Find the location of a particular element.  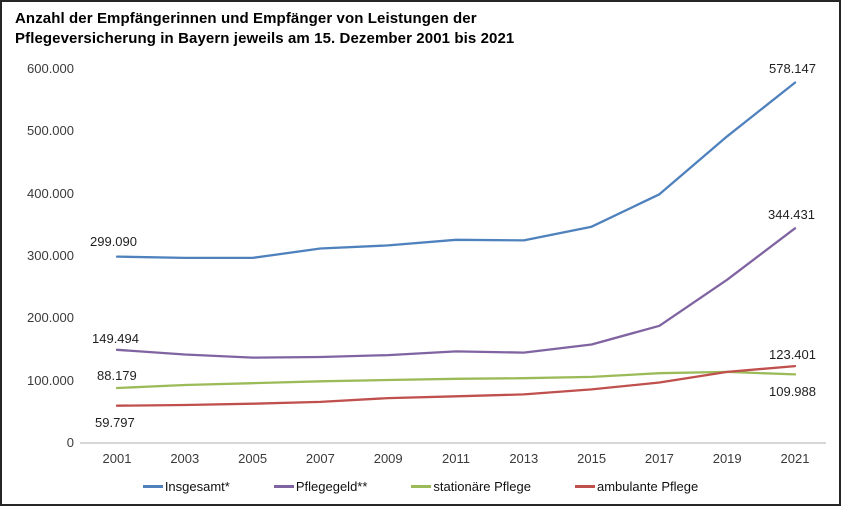

legend-label: Pflegegeld** is located at coordinates (331, 486).